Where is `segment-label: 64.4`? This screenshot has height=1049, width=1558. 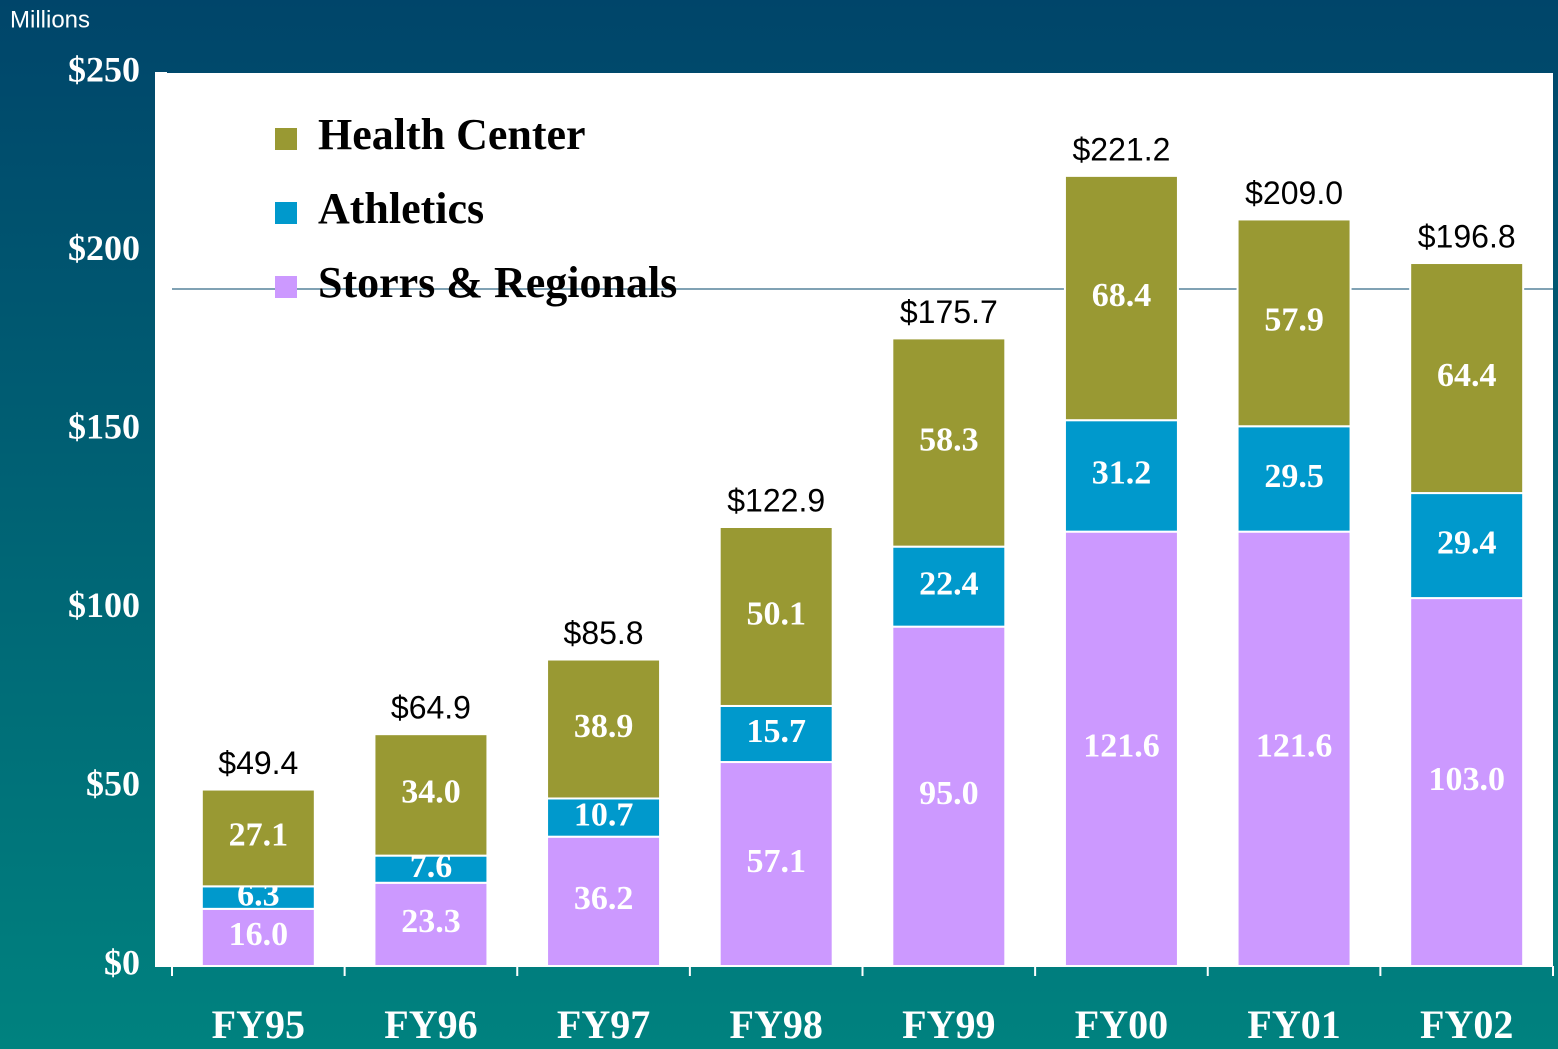
segment-label: 64.4 is located at coordinates (1467, 375).